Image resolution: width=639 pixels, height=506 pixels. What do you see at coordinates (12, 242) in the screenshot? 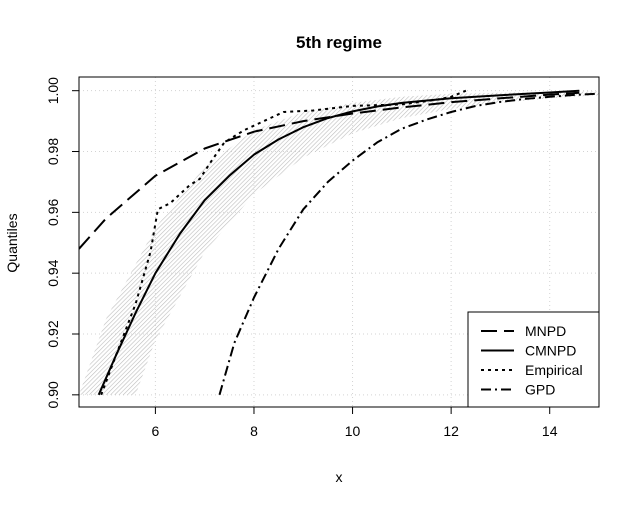
I see `y-axis-label: Quantiles` at bounding box center [12, 242].